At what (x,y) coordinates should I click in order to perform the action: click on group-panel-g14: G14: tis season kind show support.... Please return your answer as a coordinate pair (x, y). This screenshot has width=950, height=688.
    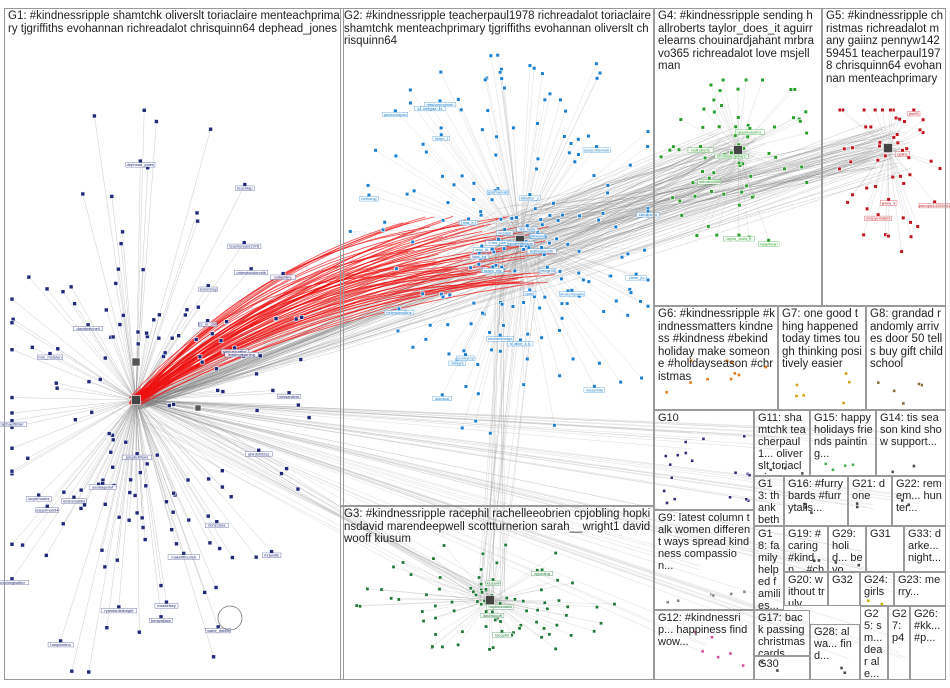
    Looking at the image, I should click on (911, 443).